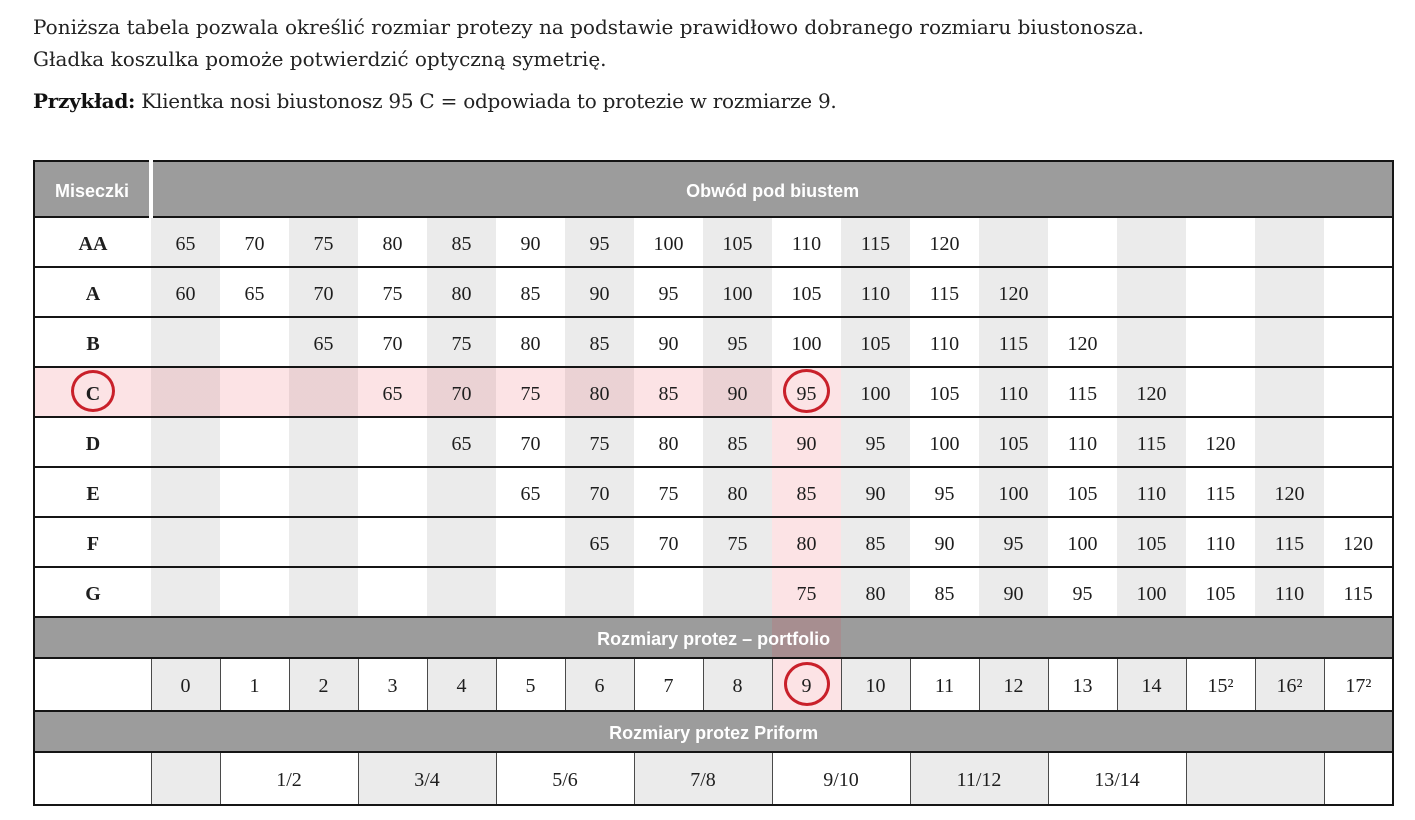 The height and width of the screenshot is (820, 1415). I want to click on prosthesis-size-cell: 3, so click(392, 684).